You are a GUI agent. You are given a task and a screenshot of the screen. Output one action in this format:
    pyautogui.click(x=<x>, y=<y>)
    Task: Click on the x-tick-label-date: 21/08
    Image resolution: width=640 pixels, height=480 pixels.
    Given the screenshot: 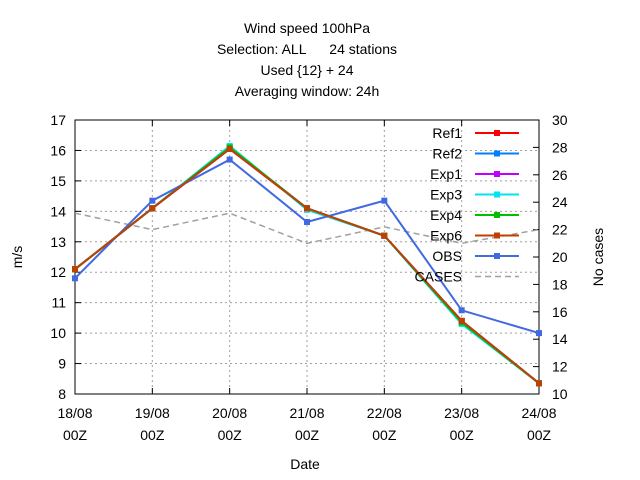 What is the action you would take?
    pyautogui.click(x=306, y=413)
    